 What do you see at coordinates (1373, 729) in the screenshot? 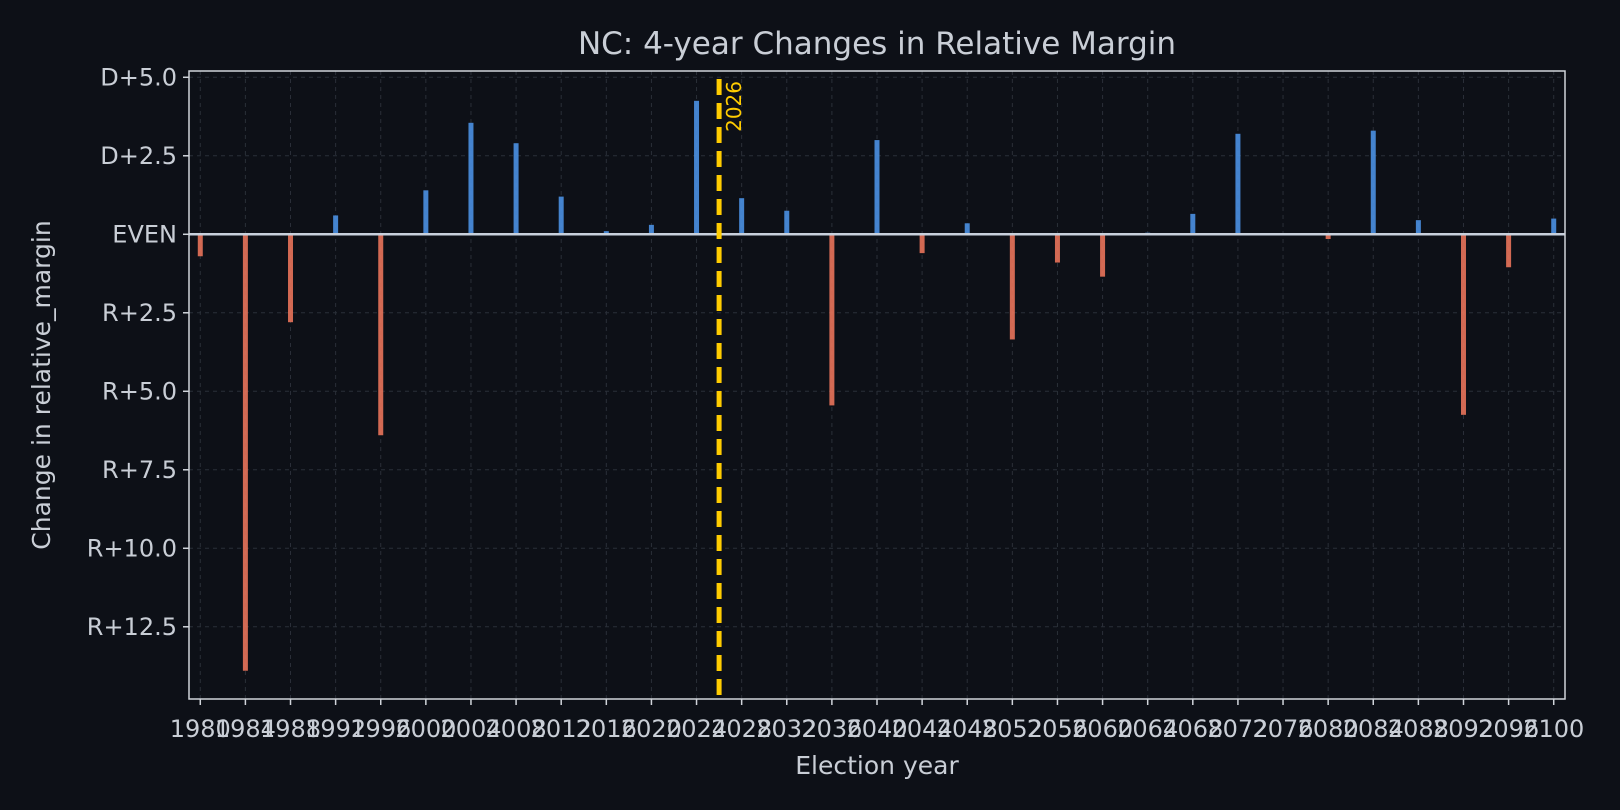
I see `x-tick-label: 2084` at bounding box center [1373, 729].